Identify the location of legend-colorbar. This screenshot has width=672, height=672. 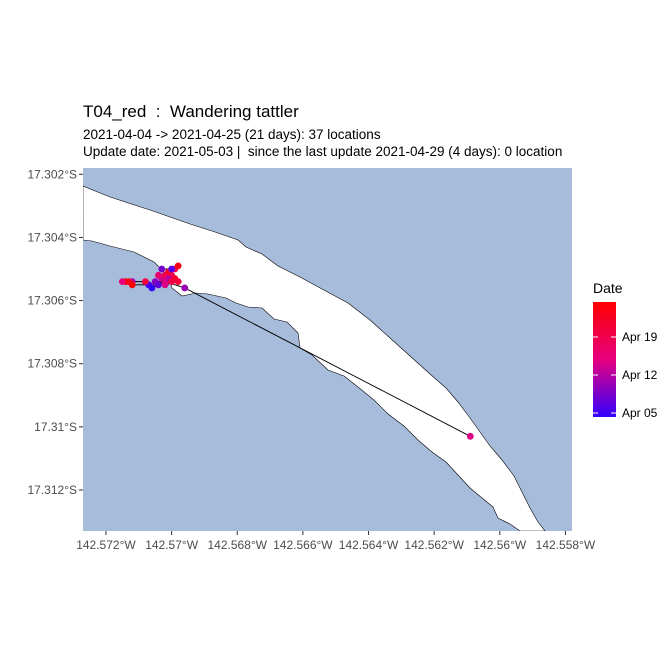
(604, 359).